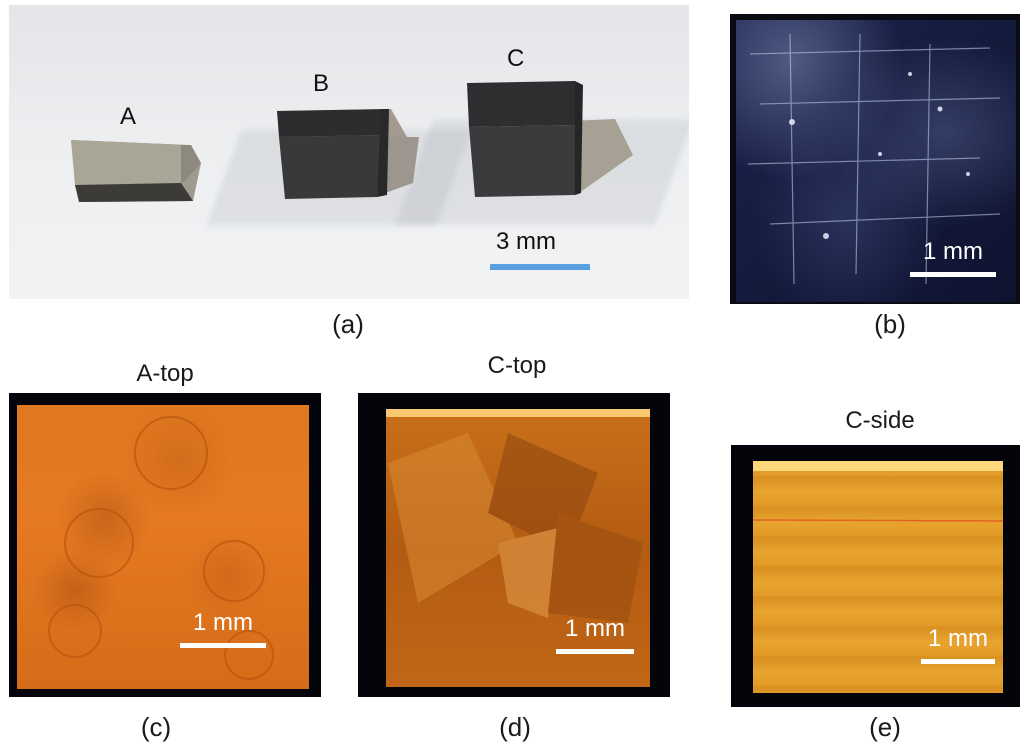 The width and height of the screenshot is (1026, 749). Describe the element at coordinates (223, 645) in the screenshot. I see `scalebar-line-c` at that location.